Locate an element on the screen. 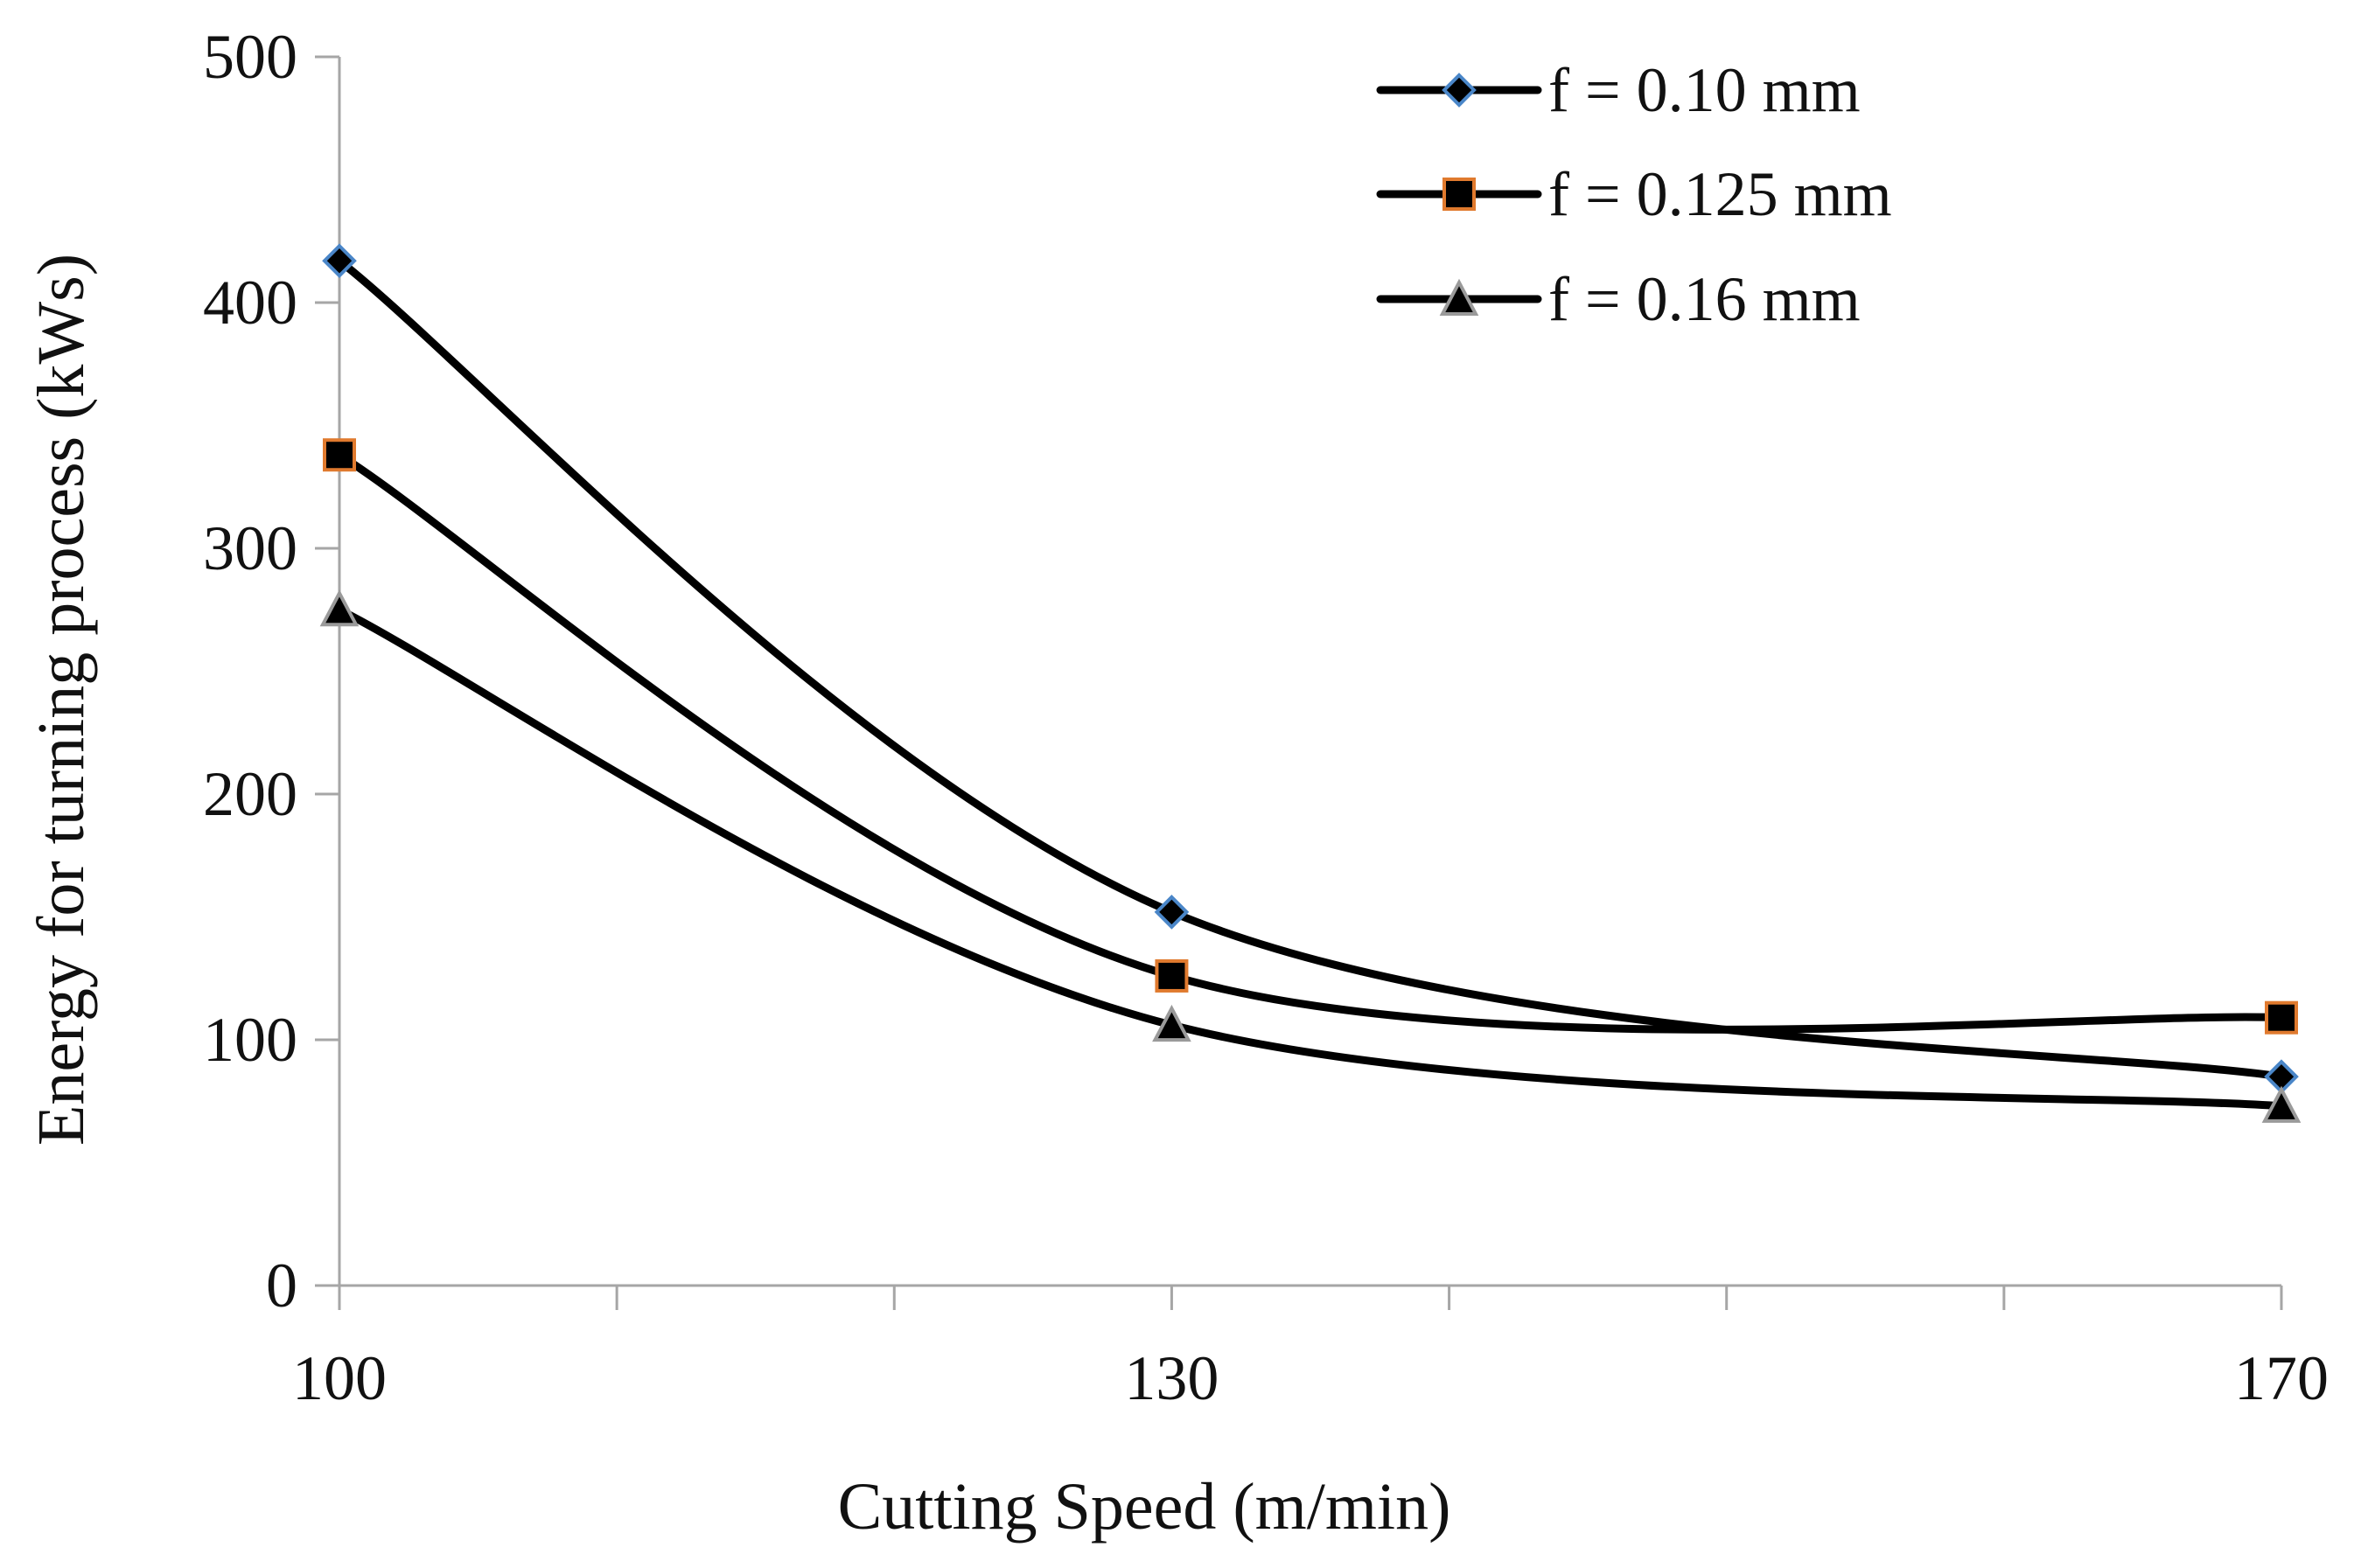  y-axis-title: Energy for turning process (kWs) is located at coordinates (61, 700).